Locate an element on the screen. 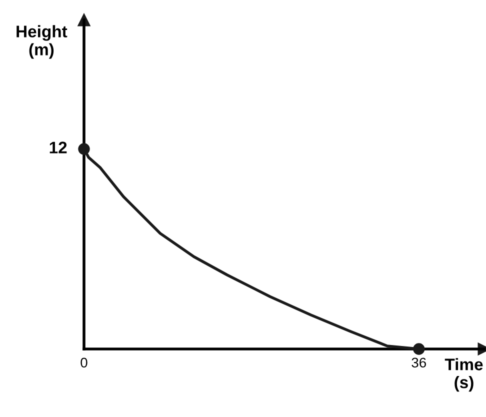  x-axis-title: Time (s) is located at coordinates (463, 375).